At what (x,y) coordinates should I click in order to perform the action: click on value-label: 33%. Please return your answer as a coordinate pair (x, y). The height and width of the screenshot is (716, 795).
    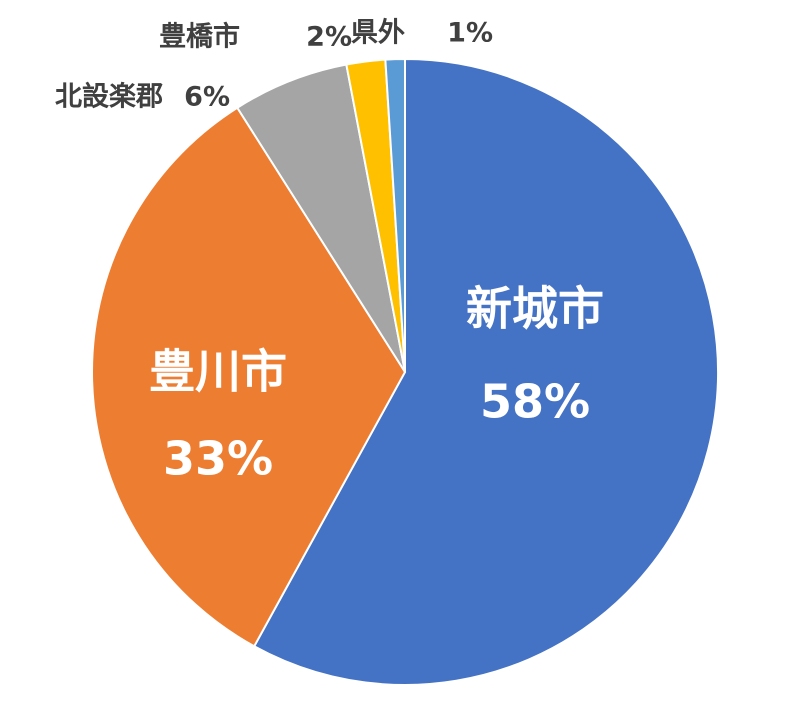
    Looking at the image, I should click on (218, 459).